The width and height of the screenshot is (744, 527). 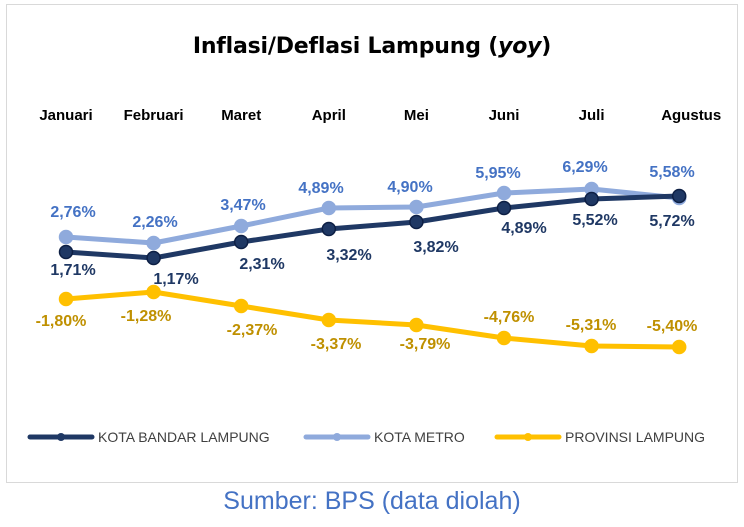 What do you see at coordinates (591, 199) in the screenshot?
I see `point-kota-bandar-lampung-juli` at bounding box center [591, 199].